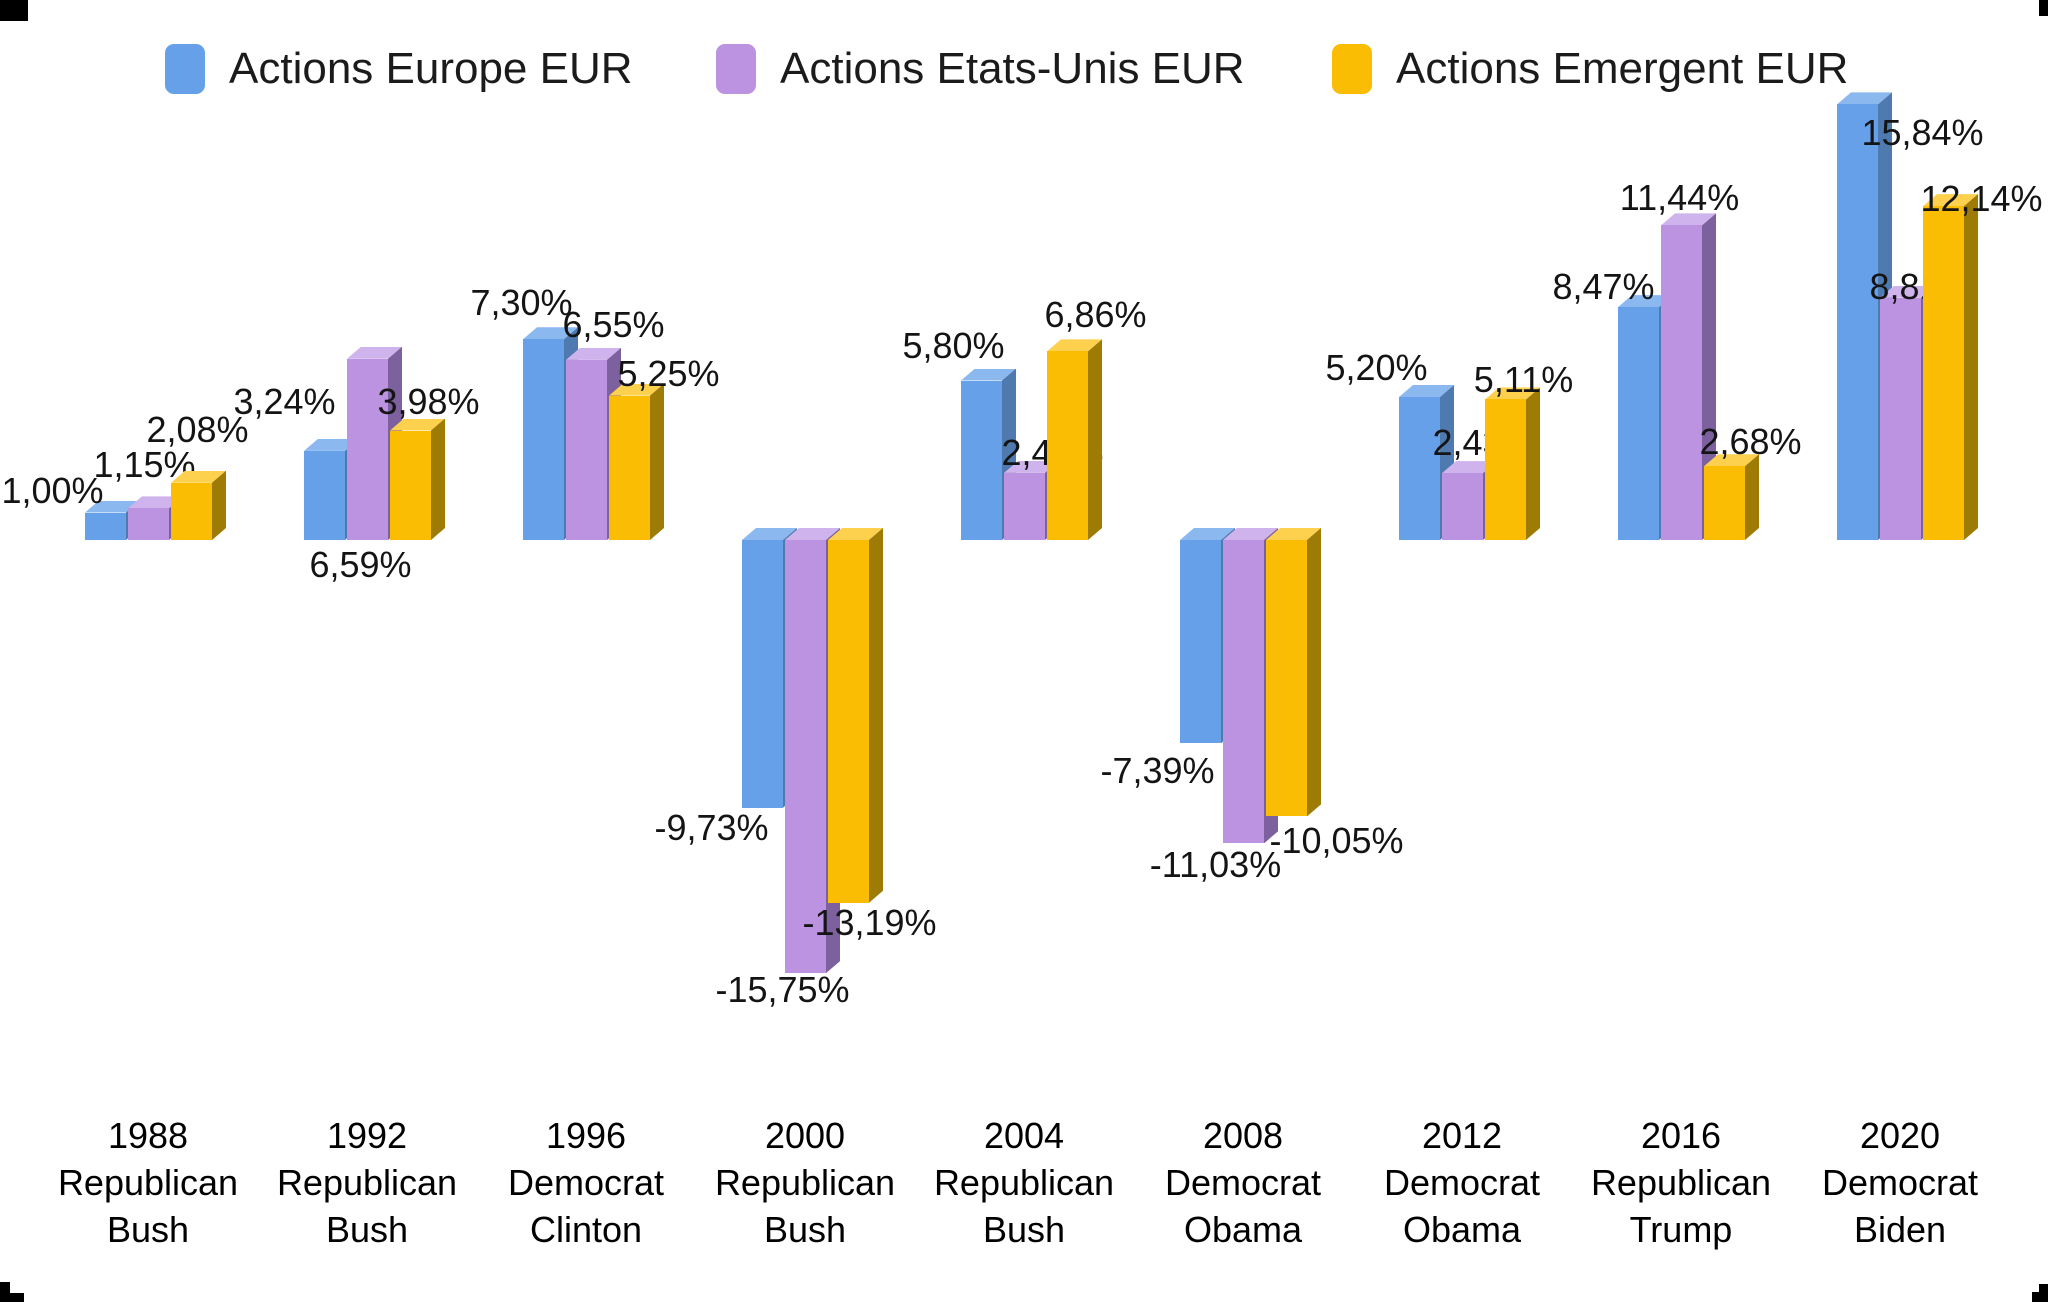 Image resolution: width=2048 pixels, height=1302 pixels. Describe the element at coordinates (1900, 1182) in the screenshot. I see `category-label-2020: 2020 Democrat Biden` at that location.